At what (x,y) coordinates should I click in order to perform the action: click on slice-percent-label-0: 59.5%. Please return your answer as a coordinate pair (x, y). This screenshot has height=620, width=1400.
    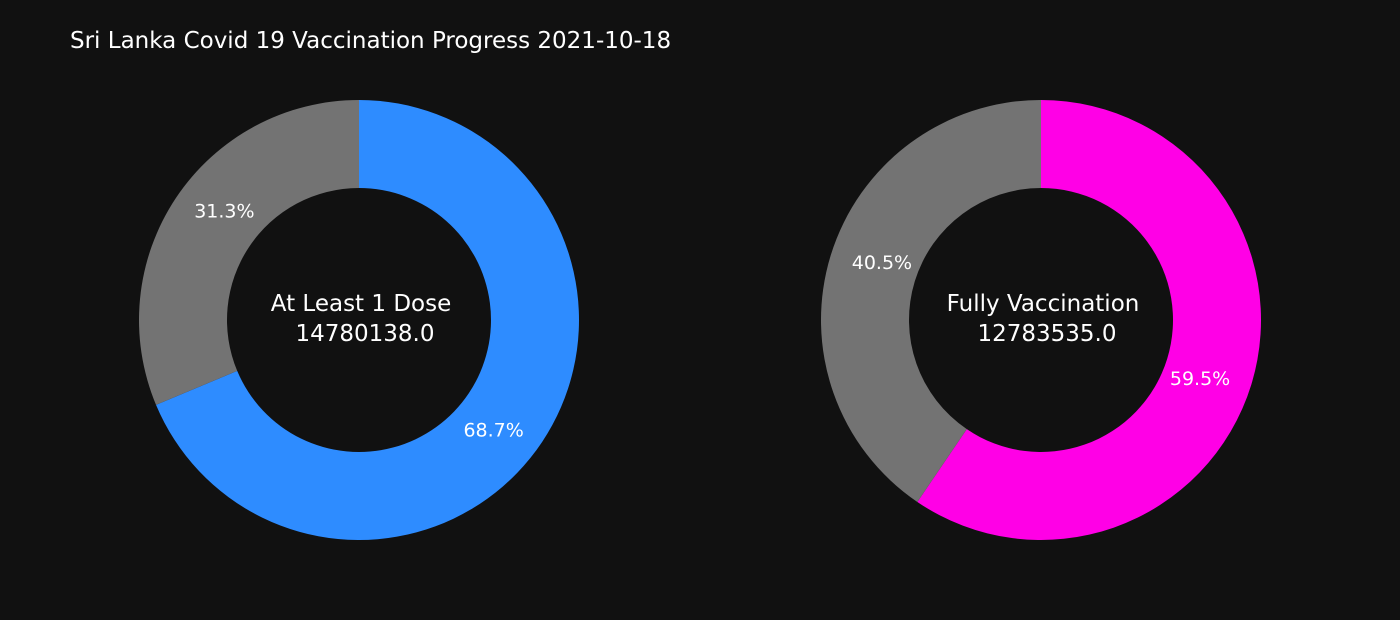
    Looking at the image, I should click on (1200, 379).